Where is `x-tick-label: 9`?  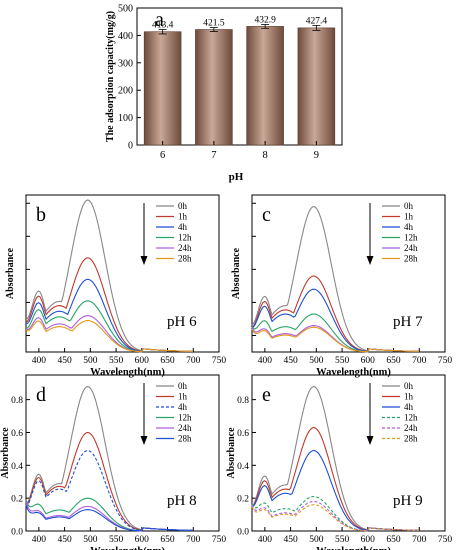
x-tick-label: 9 is located at coordinates (316, 155).